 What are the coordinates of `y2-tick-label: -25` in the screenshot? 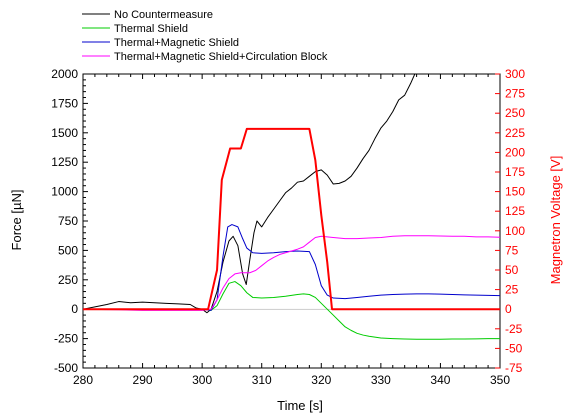 It's located at (514, 329).